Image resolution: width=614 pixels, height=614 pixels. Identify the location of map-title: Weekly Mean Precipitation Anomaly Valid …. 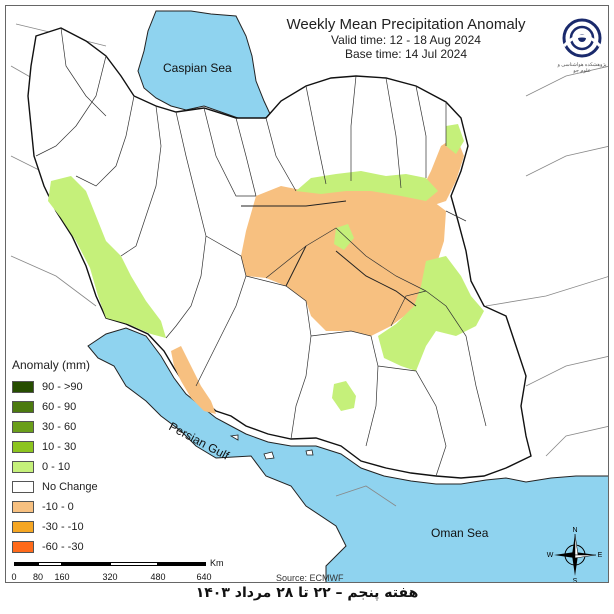
(406, 38).